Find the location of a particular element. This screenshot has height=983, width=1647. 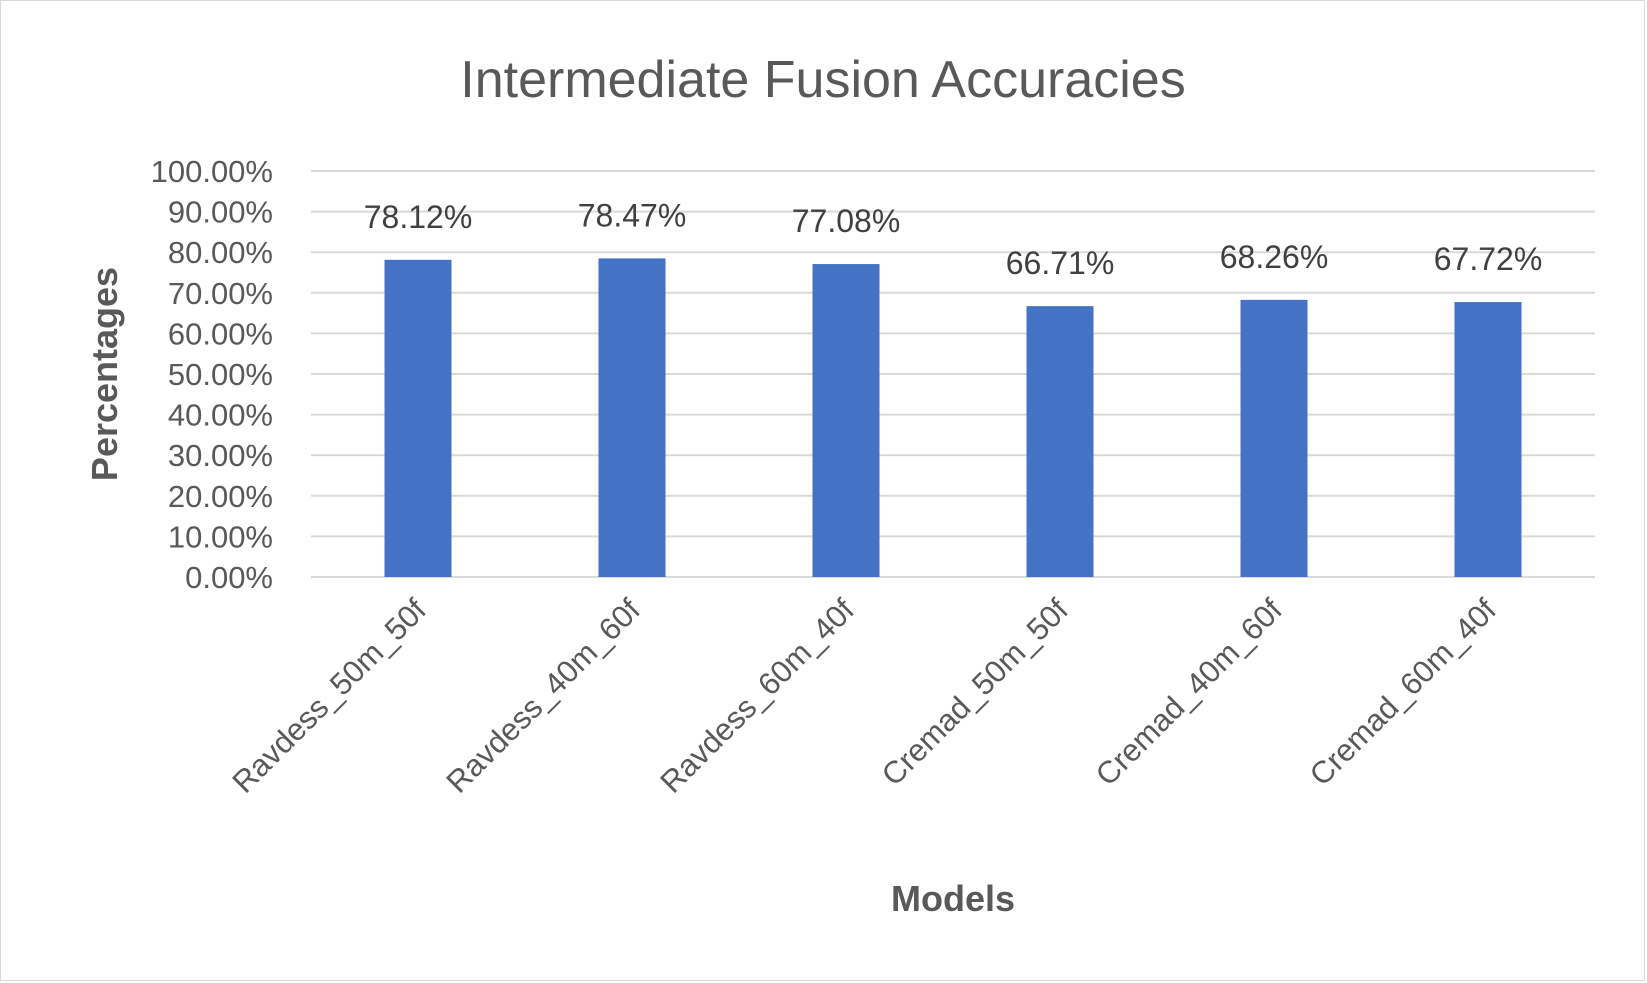

y-tick-label: 40.00% is located at coordinates (220, 415).